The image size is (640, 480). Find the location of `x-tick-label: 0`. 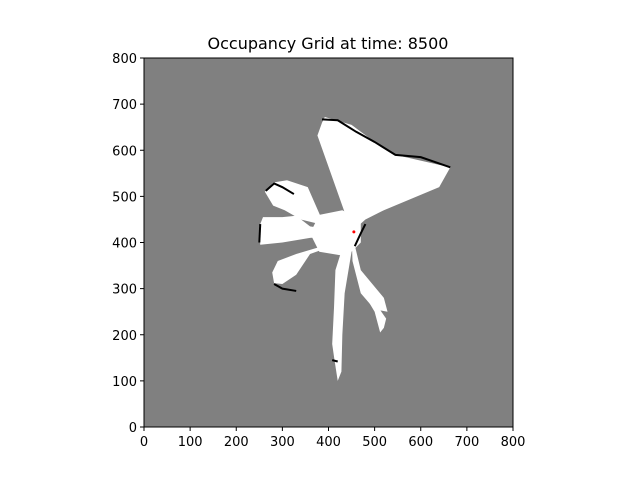

x-tick-label: 0 is located at coordinates (144, 442).